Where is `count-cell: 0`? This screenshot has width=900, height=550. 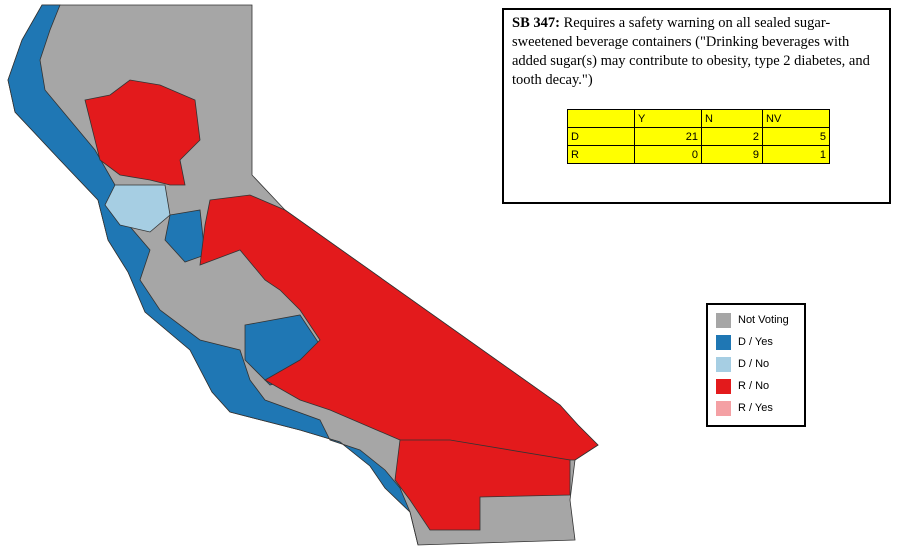 count-cell: 0 is located at coordinates (668, 154).